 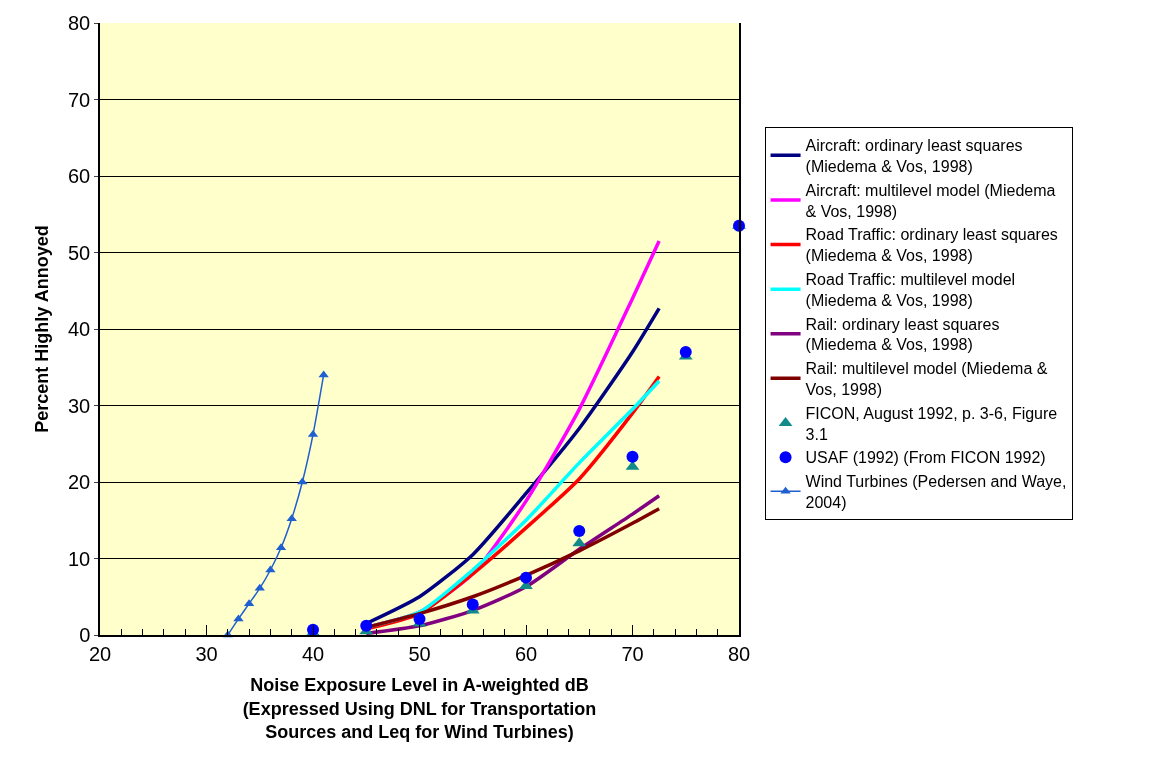 What do you see at coordinates (902, 334) in the screenshot?
I see `legend-label: Rail: ordinary least squares (Miedema & Vos, 1998)` at bounding box center [902, 334].